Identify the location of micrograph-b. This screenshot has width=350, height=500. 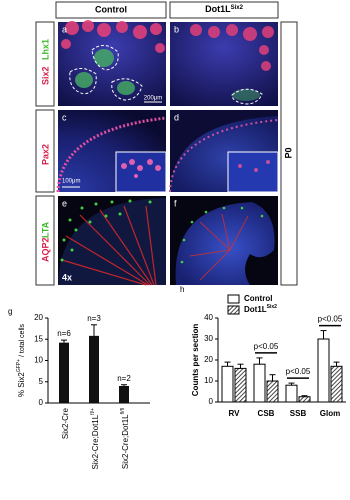
(224, 64).